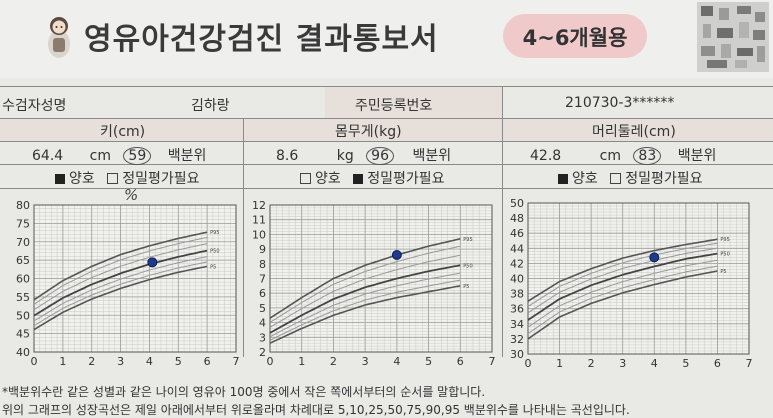 This screenshot has width=773, height=418. What do you see at coordinates (119, 155) in the screenshot?
I see `height-value-row: 64.4 cm 59 백분위` at bounding box center [119, 155].